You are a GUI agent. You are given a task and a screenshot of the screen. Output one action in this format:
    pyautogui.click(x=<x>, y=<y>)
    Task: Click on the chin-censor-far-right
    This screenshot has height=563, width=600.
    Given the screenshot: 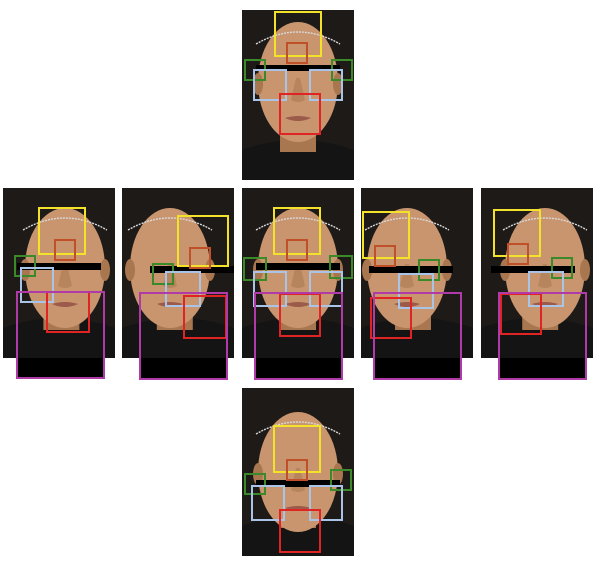 What is the action you would take?
    pyautogui.click(x=542, y=368)
    